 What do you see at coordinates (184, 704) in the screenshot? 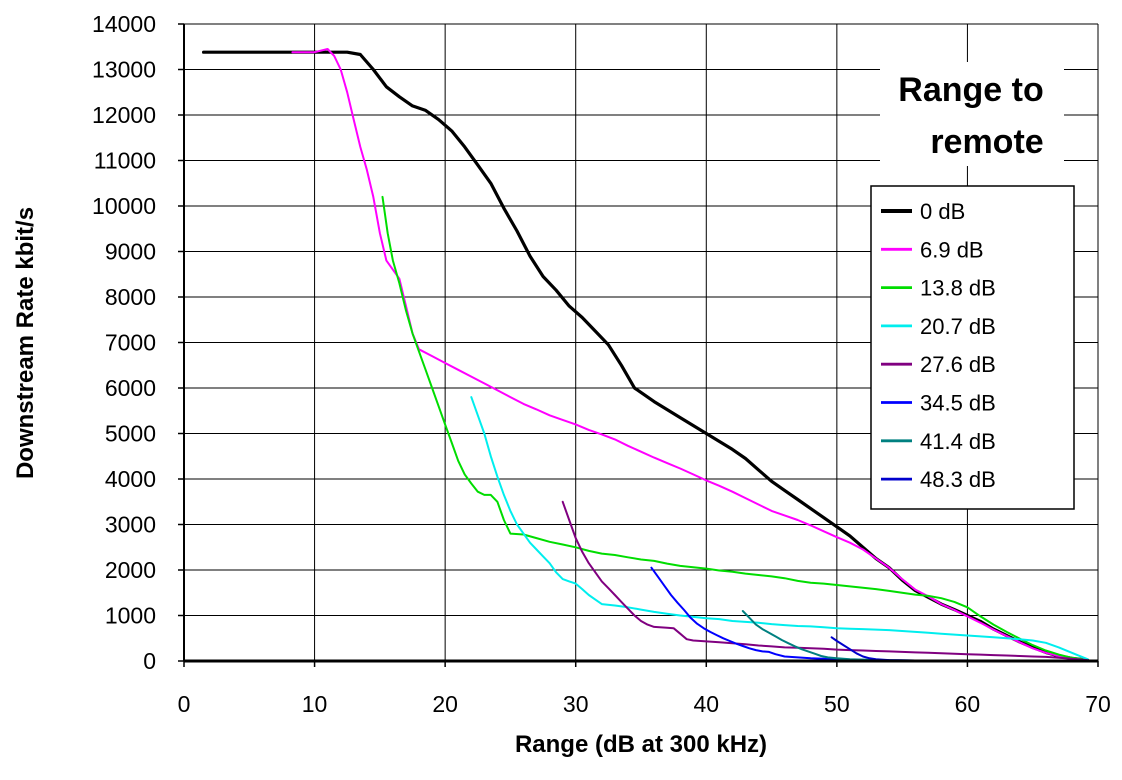
I see `x-tick-label: 0` at bounding box center [184, 704].